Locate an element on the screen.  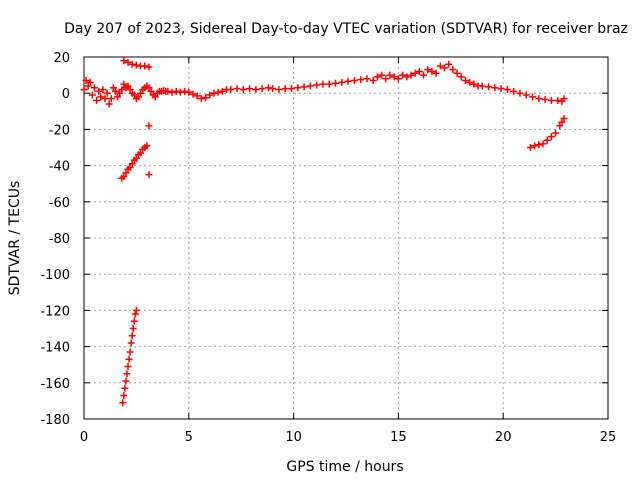
x-tick-label: 15 is located at coordinates (398, 437).